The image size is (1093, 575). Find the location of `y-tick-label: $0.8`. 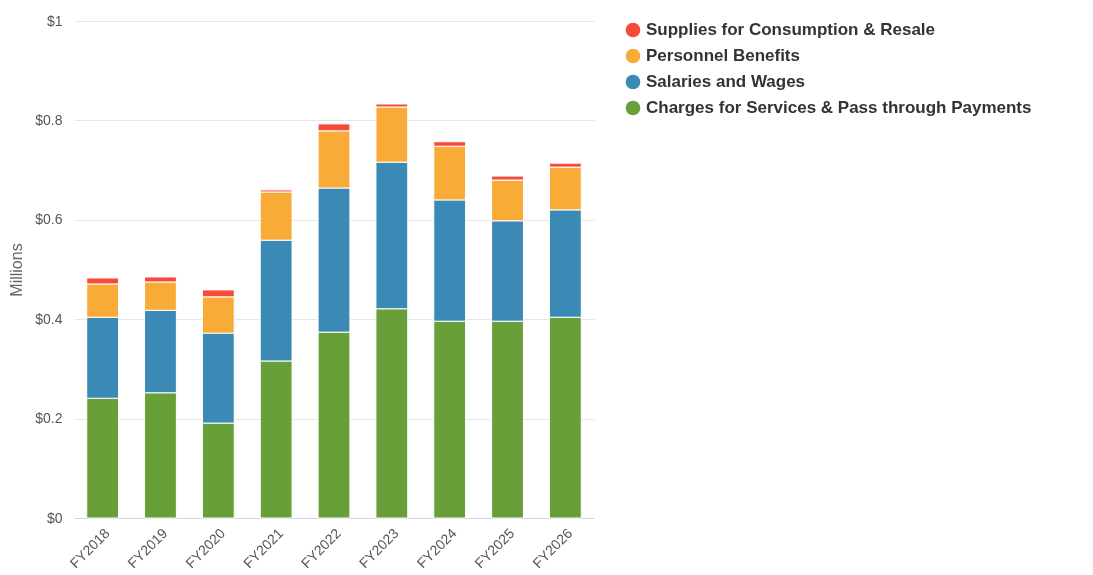

y-tick-label: $0.8 is located at coordinates (49, 119).